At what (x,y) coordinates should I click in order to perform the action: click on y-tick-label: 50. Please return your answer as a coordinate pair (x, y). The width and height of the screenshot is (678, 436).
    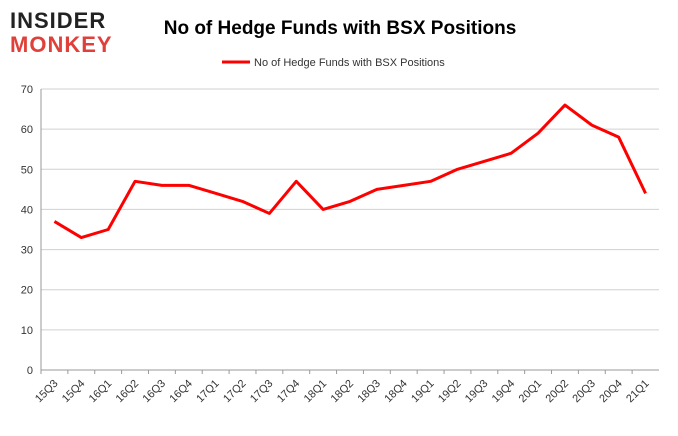
    Looking at the image, I should click on (27, 170).